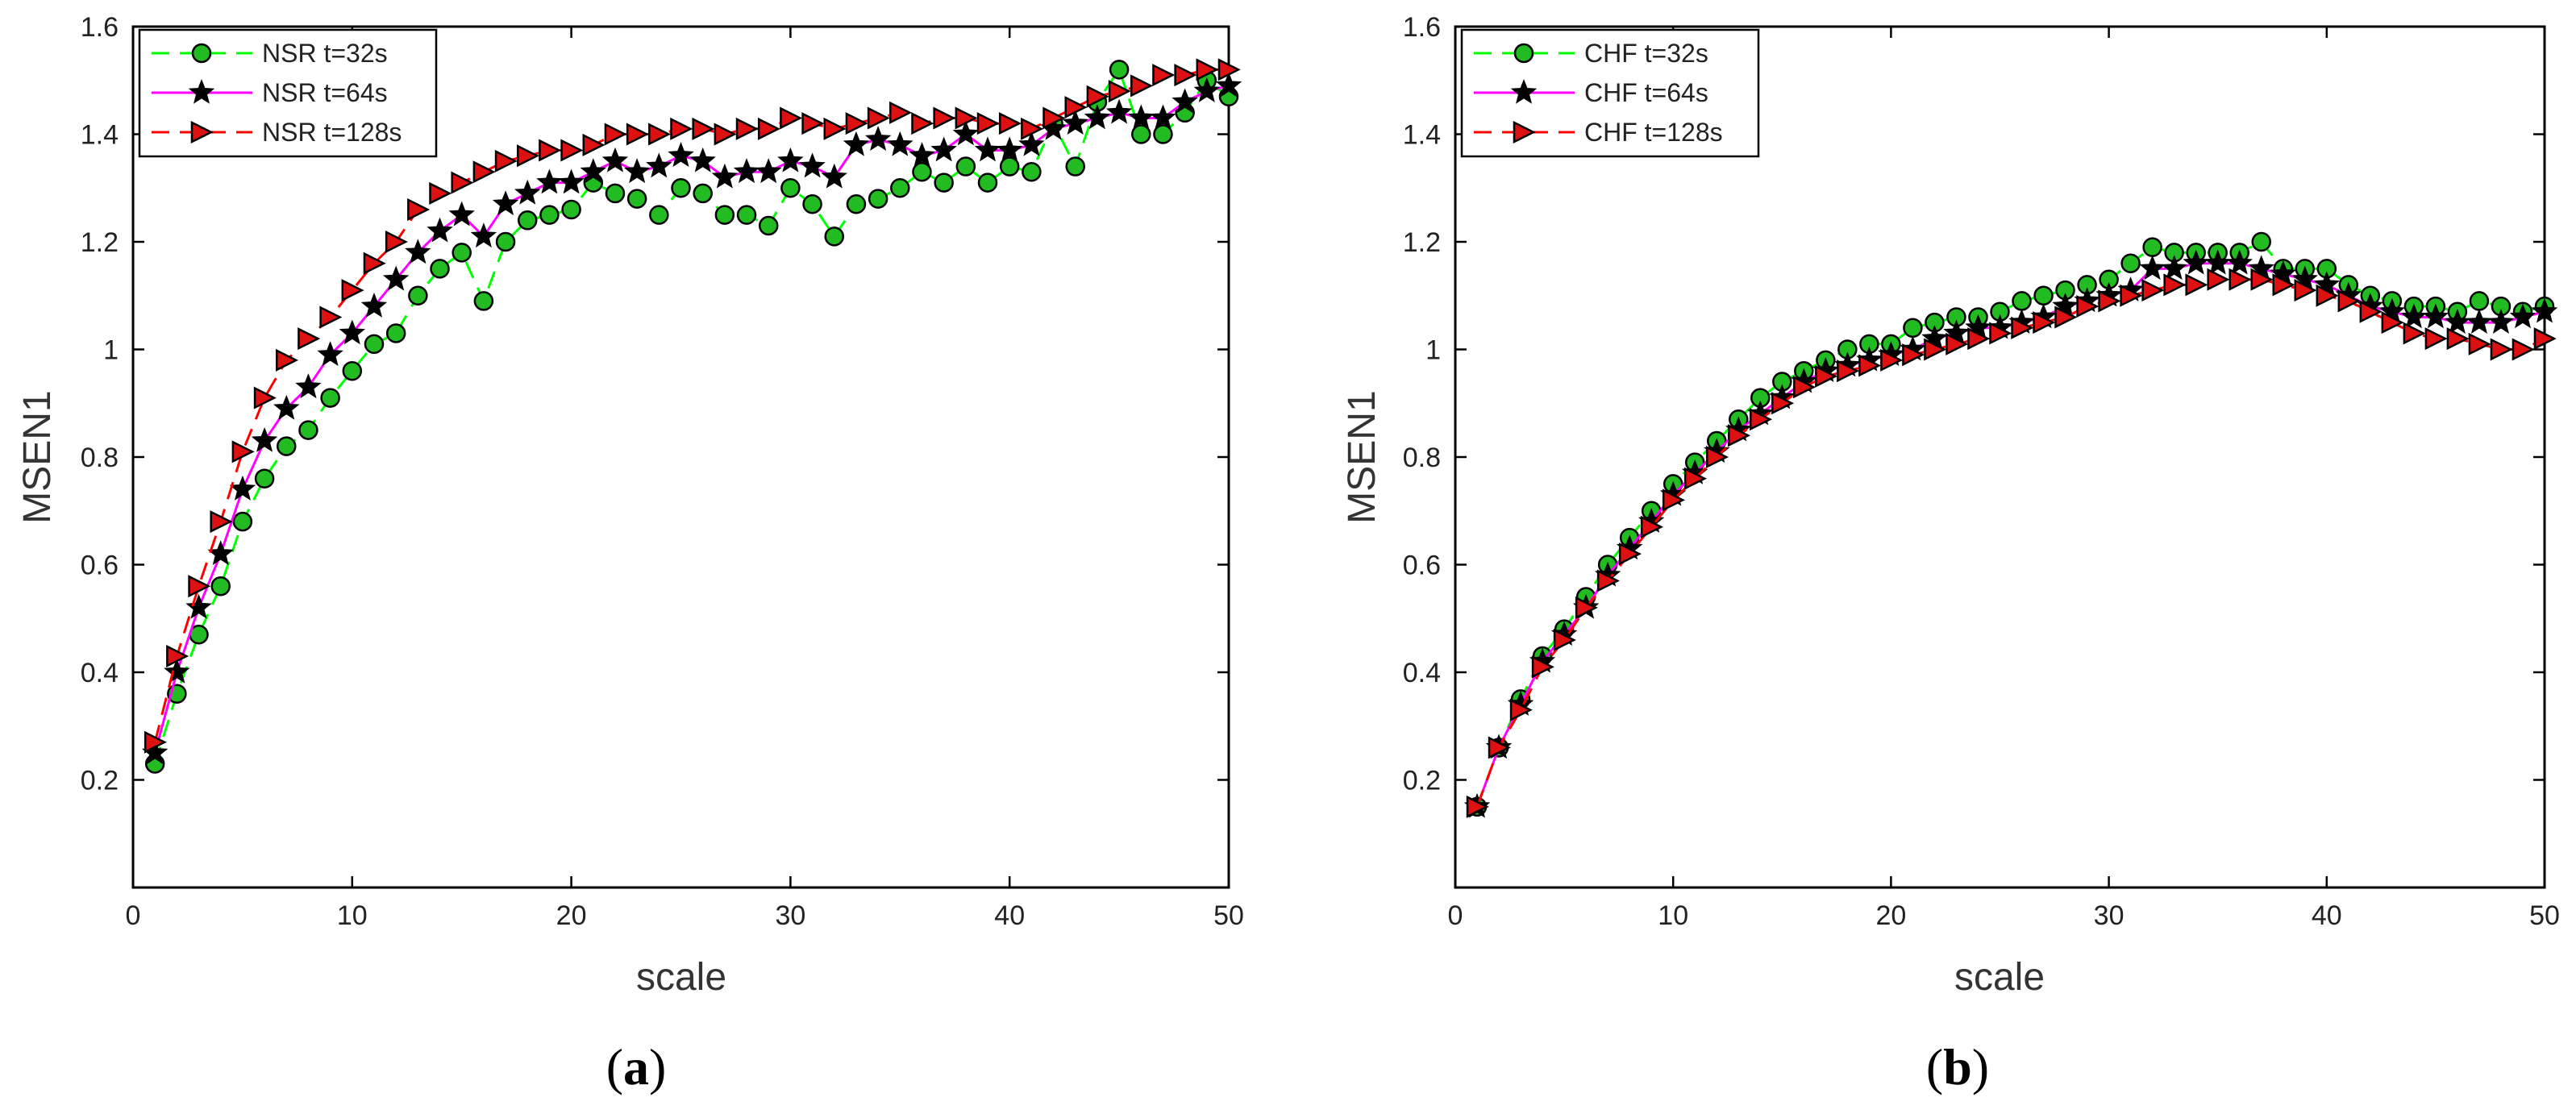 Image resolution: width=2576 pixels, height=1114 pixels. I want to click on legend-entry: NSR t=128s, so click(332, 132).